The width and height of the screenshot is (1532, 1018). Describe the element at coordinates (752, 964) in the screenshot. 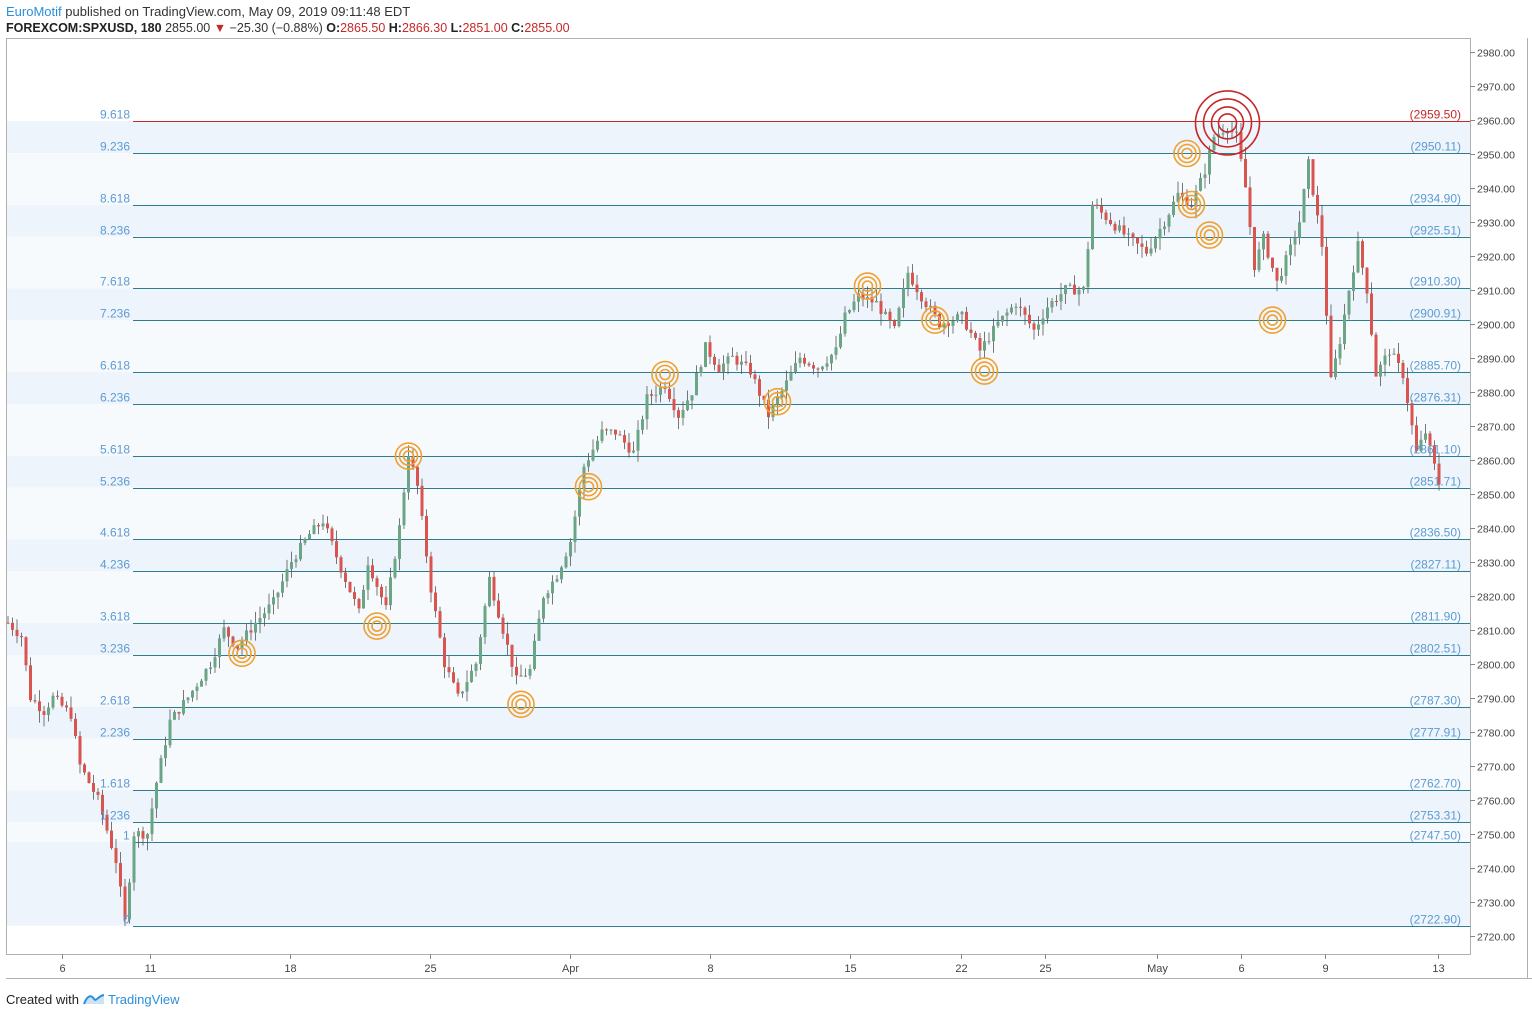

I see `time-axis: 6 11 18 25 Apr 8 15 22 25 May 6 9 13` at that location.